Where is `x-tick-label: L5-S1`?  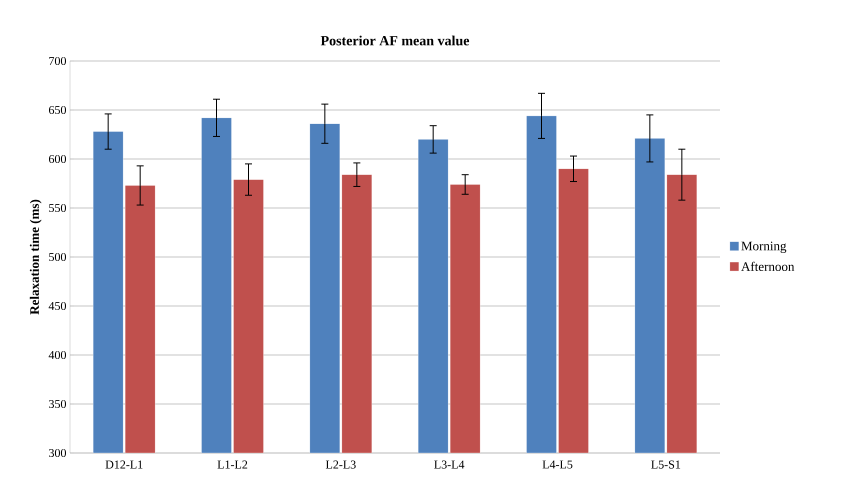 x-tick-label: L5-S1 is located at coordinates (665, 464).